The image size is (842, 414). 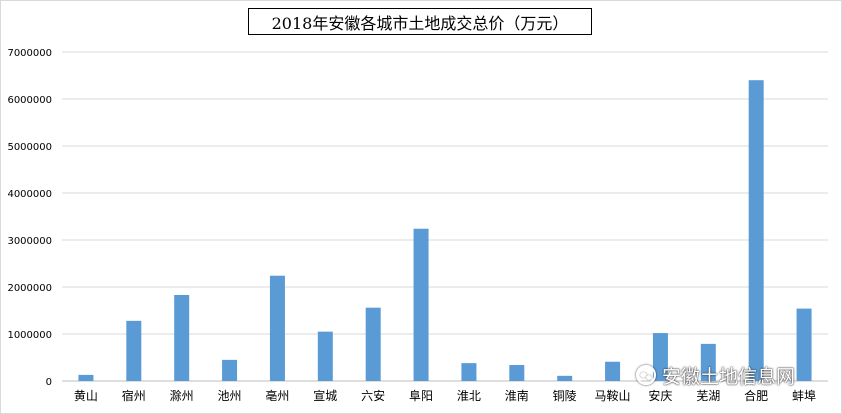 I want to click on y-tick-label: 6000000, so click(x=29, y=100).